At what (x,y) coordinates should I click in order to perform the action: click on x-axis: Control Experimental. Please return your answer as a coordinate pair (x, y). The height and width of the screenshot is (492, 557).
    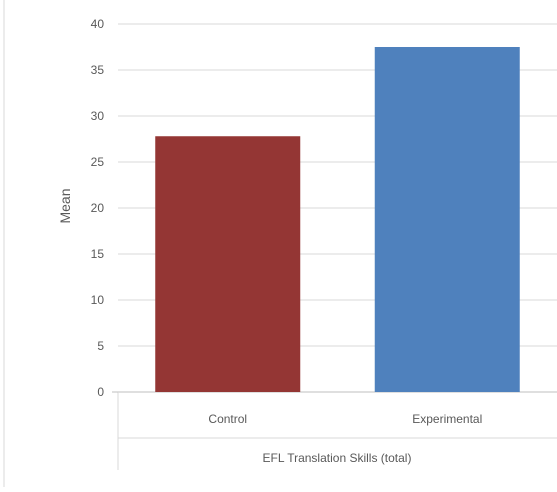
    Looking at the image, I should click on (334, 430).